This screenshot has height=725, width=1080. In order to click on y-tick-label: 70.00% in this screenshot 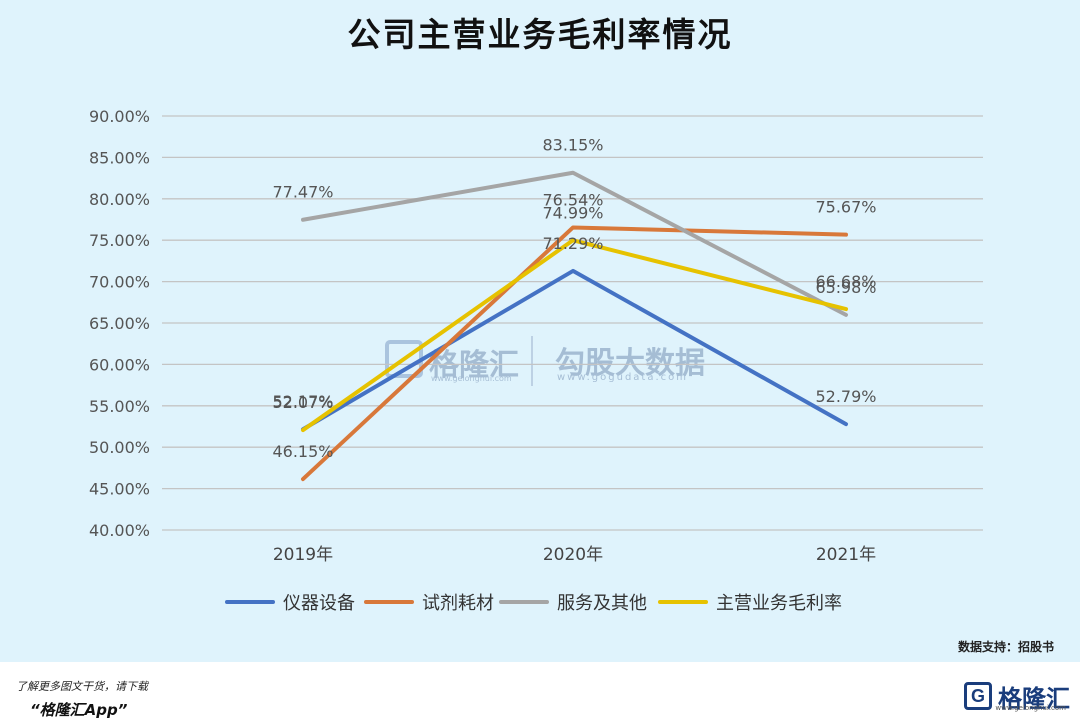, I will do `click(119, 282)`.